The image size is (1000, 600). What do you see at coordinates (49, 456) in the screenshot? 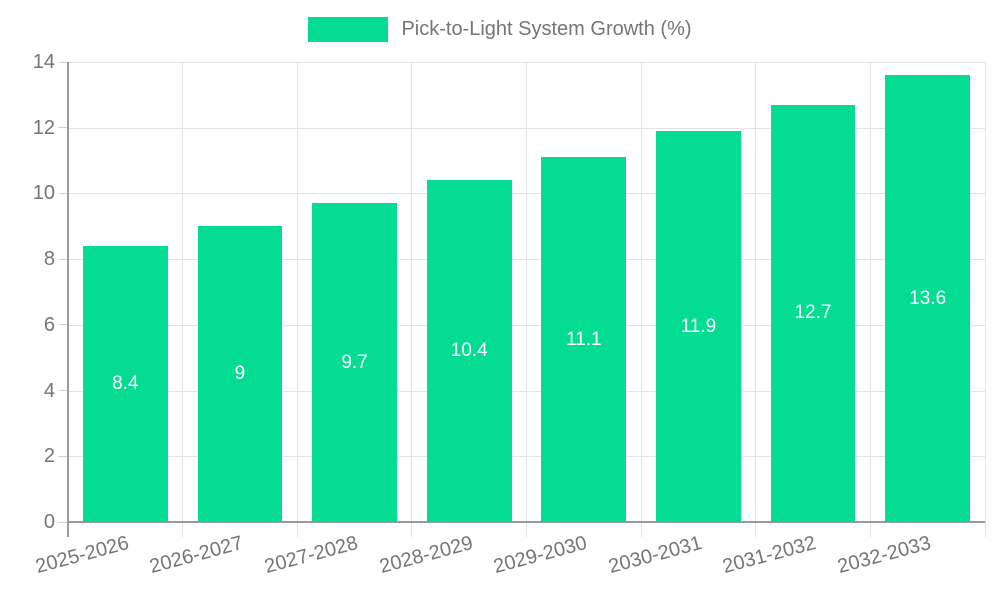
I see `y-axis-label: 2` at bounding box center [49, 456].